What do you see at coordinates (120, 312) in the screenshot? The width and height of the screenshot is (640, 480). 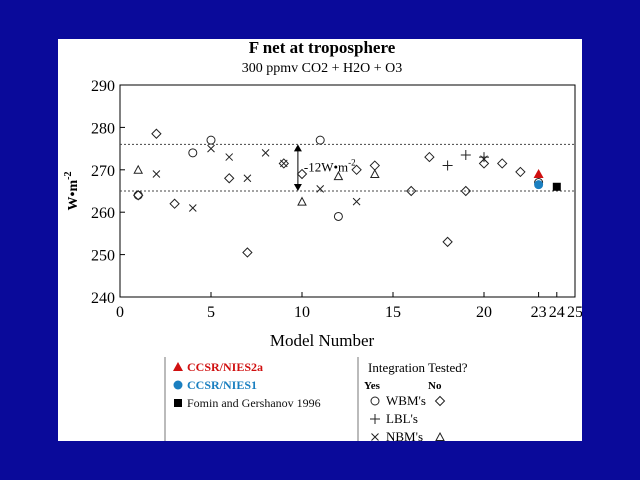 I see `x-tick-label: 0` at bounding box center [120, 312].